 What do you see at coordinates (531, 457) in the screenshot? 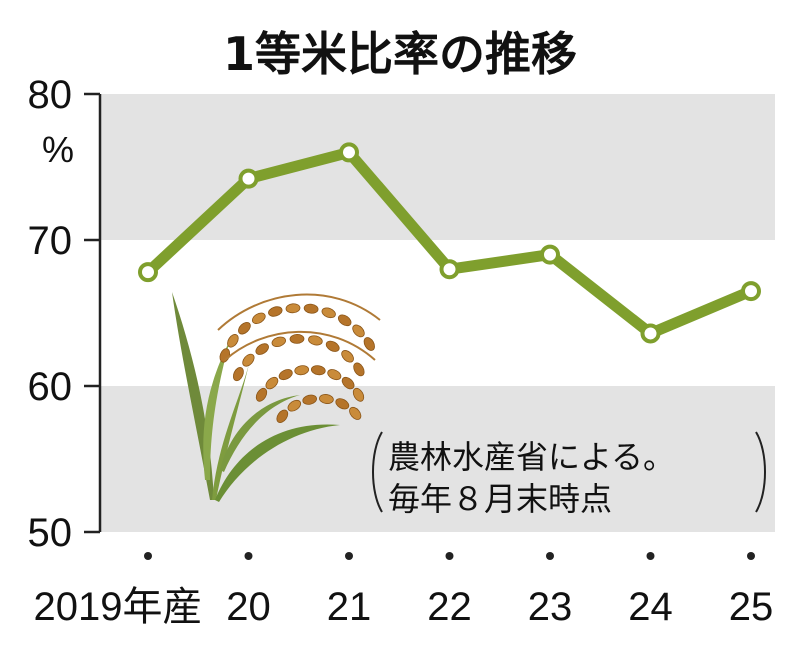
I see `source-note-line-1: 農林水産省による。` at bounding box center [531, 457].